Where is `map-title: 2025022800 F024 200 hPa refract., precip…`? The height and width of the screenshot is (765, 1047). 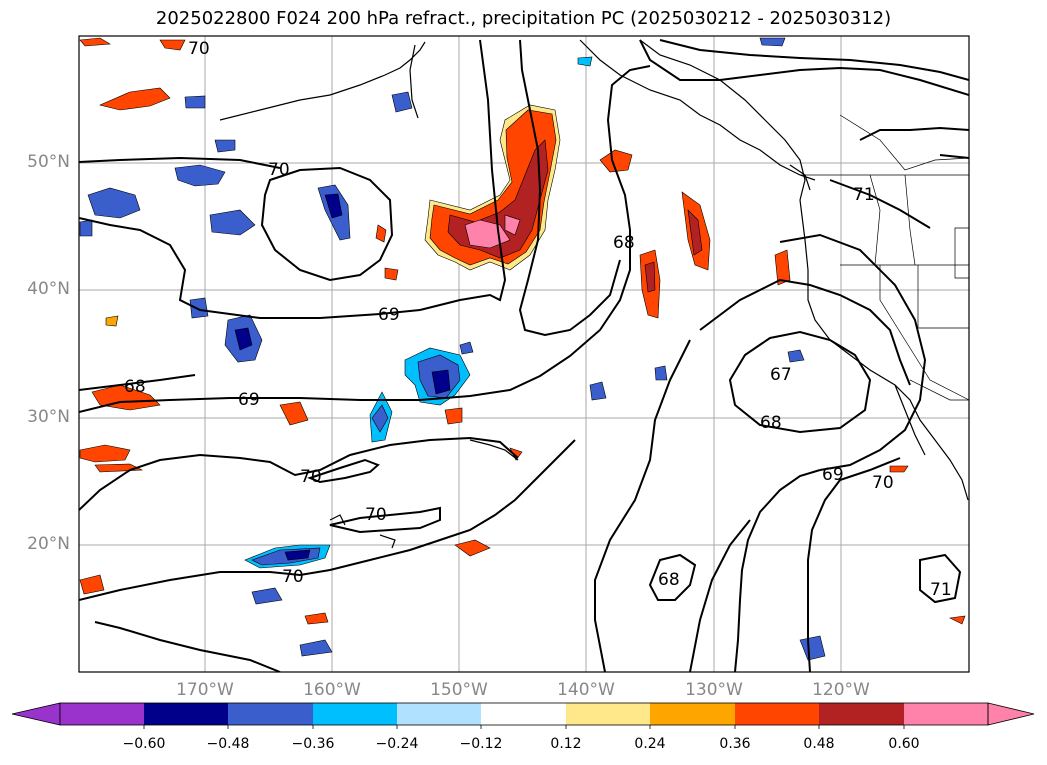
map-title: 2025022800 F024 200 hPa refract., precip… is located at coordinates (523, 18).